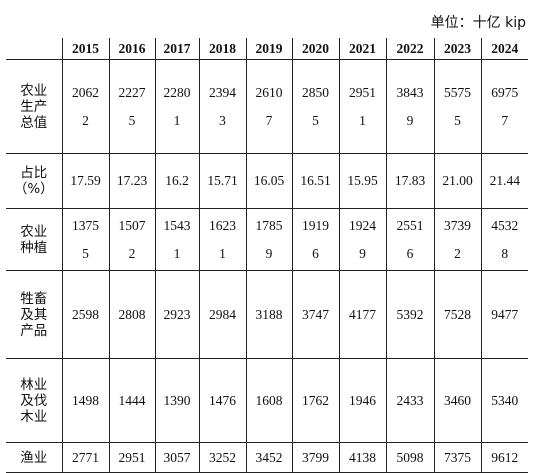 The width and height of the screenshot is (546, 473). Describe the element at coordinates (177, 400) in the screenshot. I see `table-cell: 1390` at that location.